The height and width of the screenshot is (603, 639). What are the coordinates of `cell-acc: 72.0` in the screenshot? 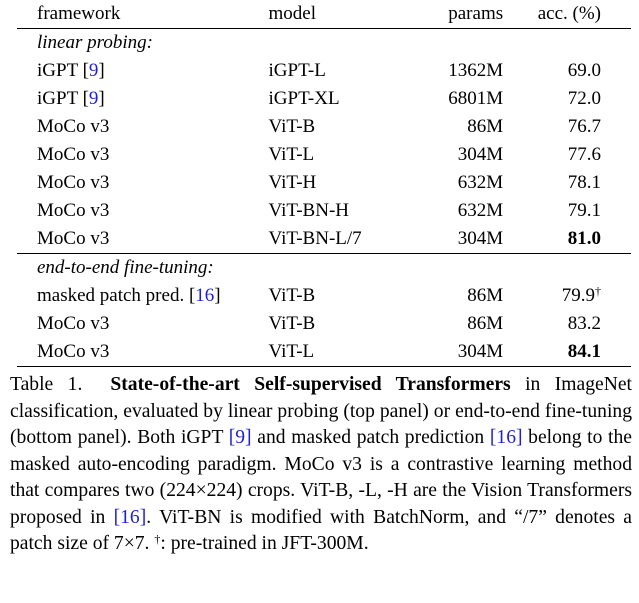 It's located at (567, 99).